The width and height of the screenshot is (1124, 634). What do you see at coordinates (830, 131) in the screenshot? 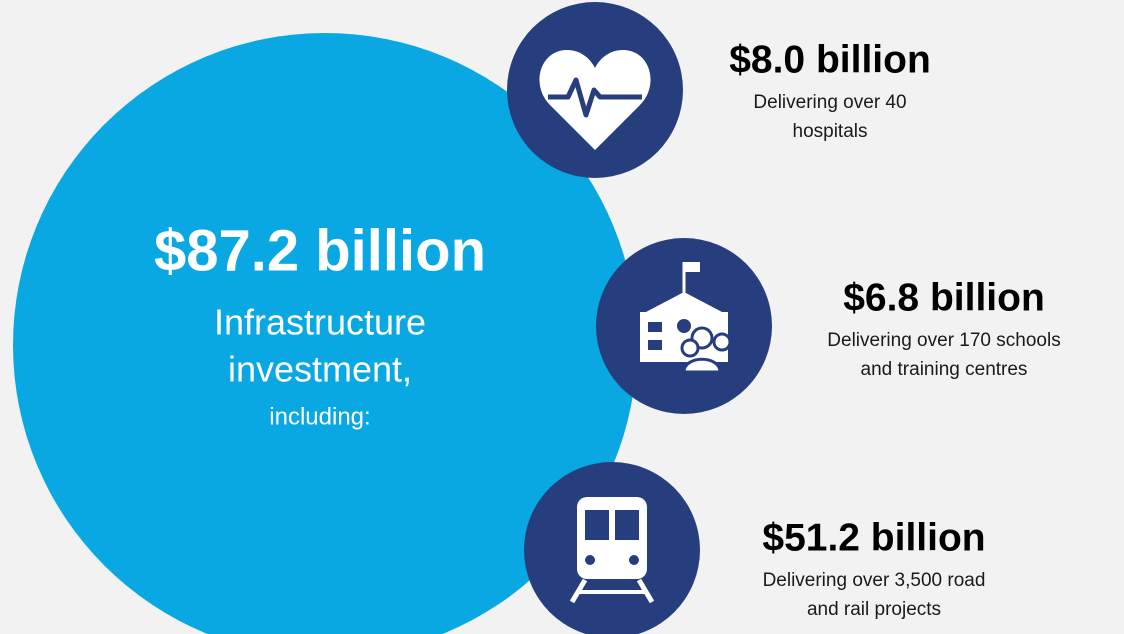
I see `item-description: hospitals` at bounding box center [830, 131].